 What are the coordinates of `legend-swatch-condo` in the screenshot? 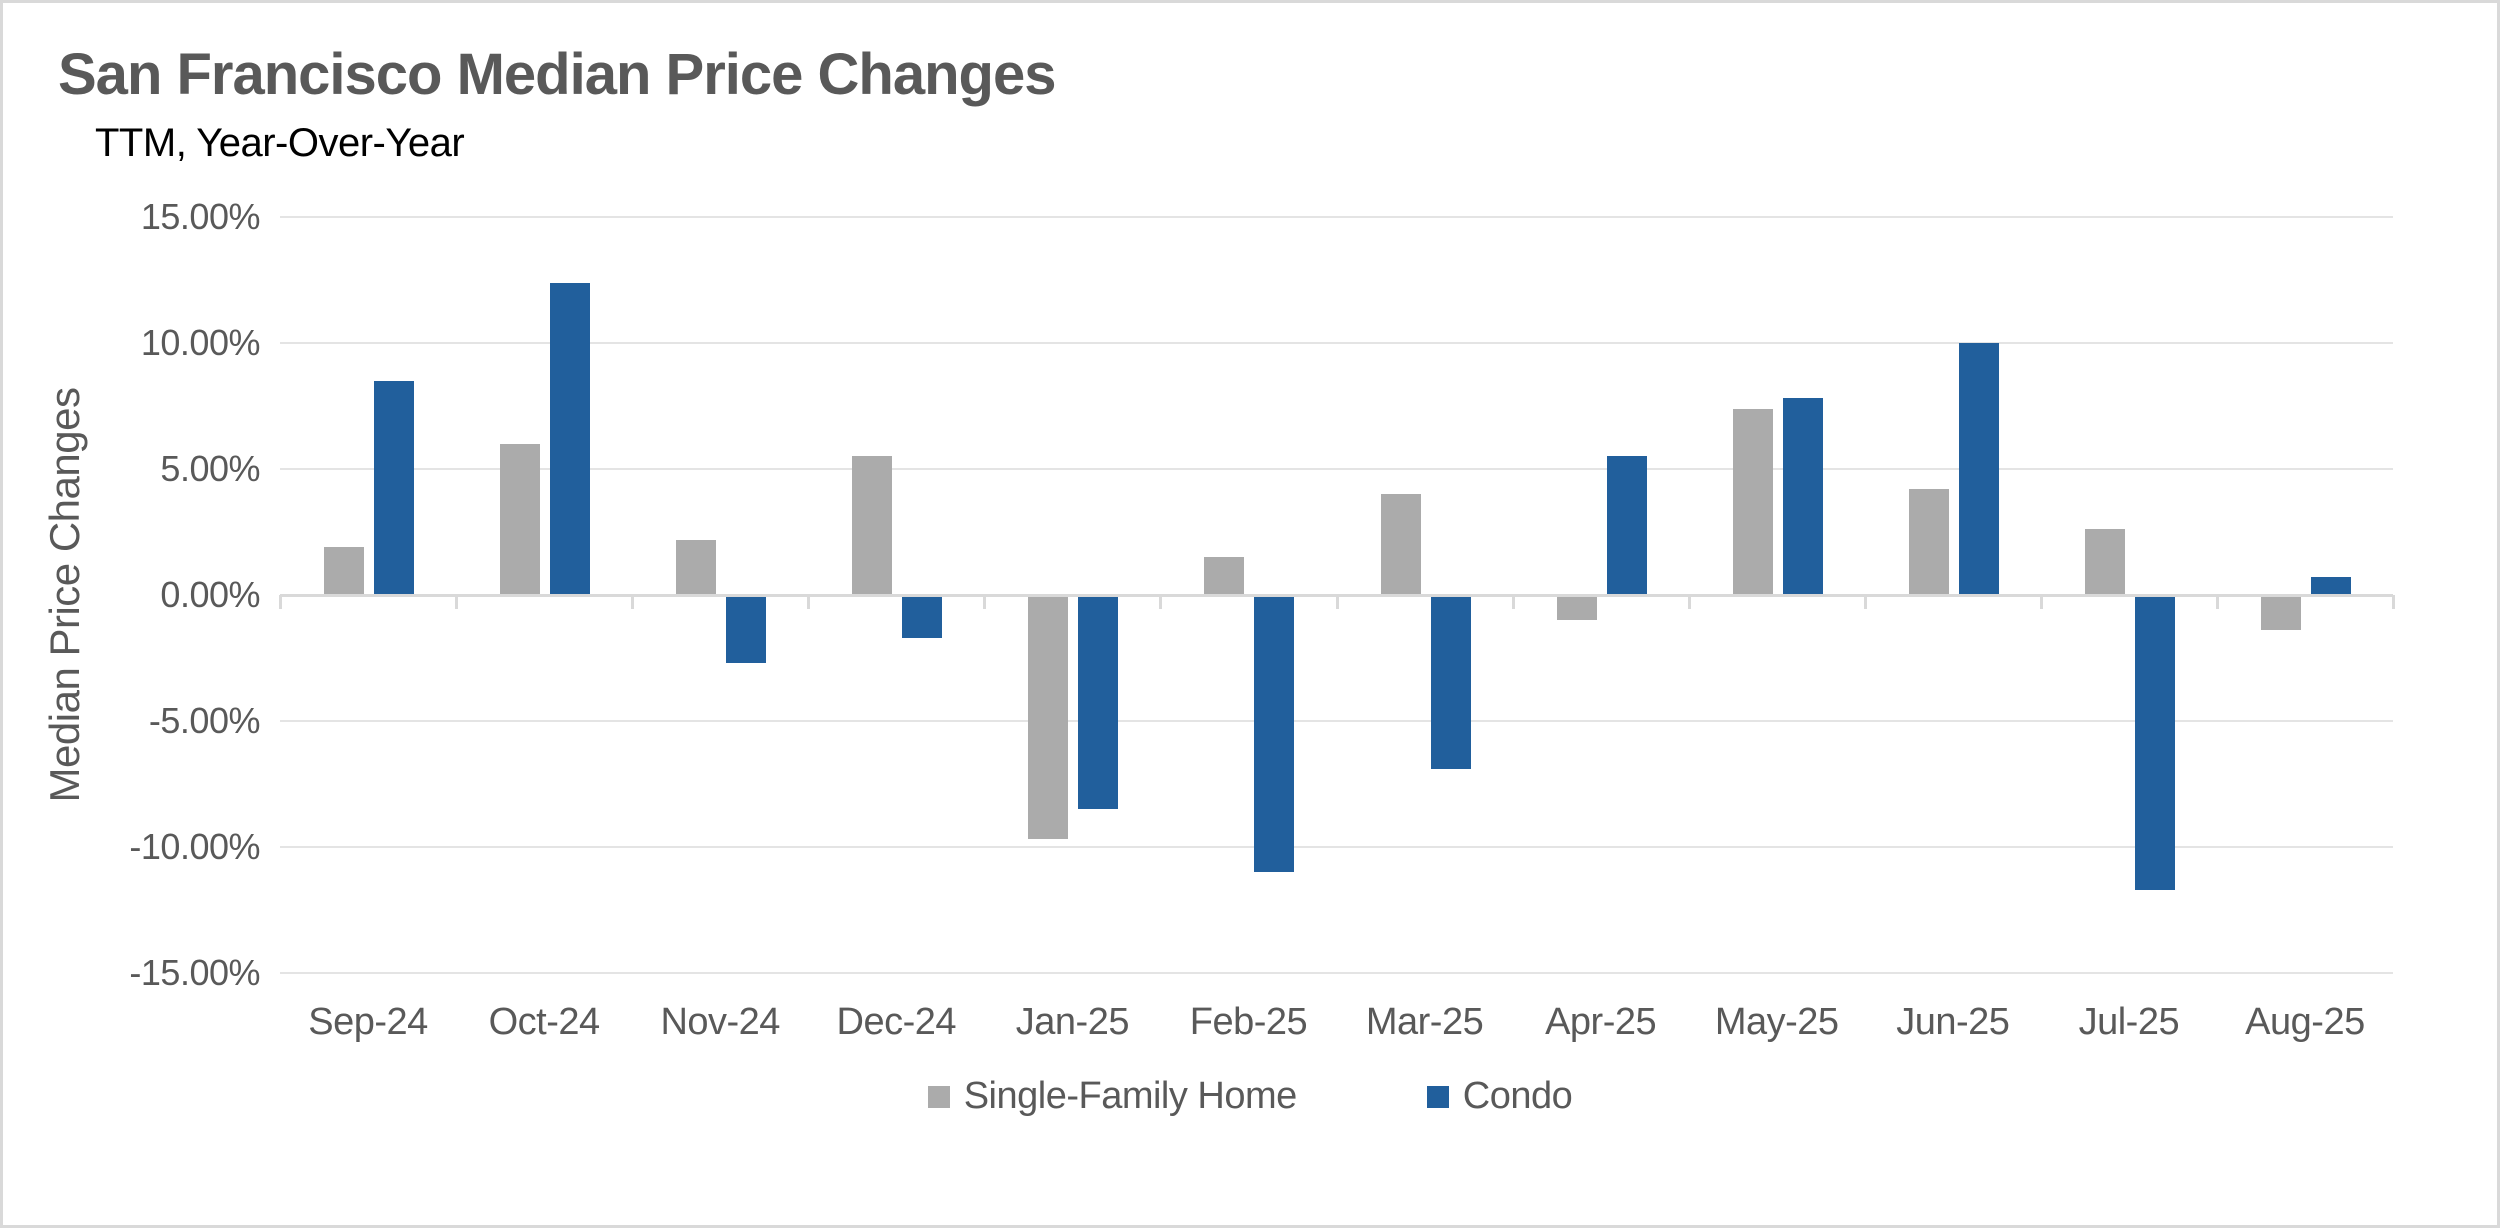 It's located at (1437, 1096).